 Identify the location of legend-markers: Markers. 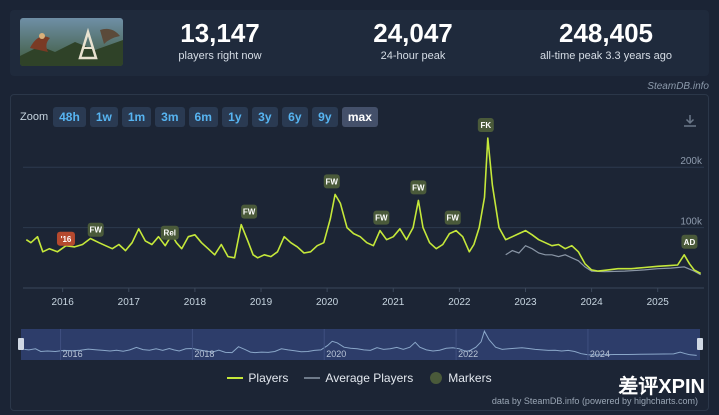
(460, 378).